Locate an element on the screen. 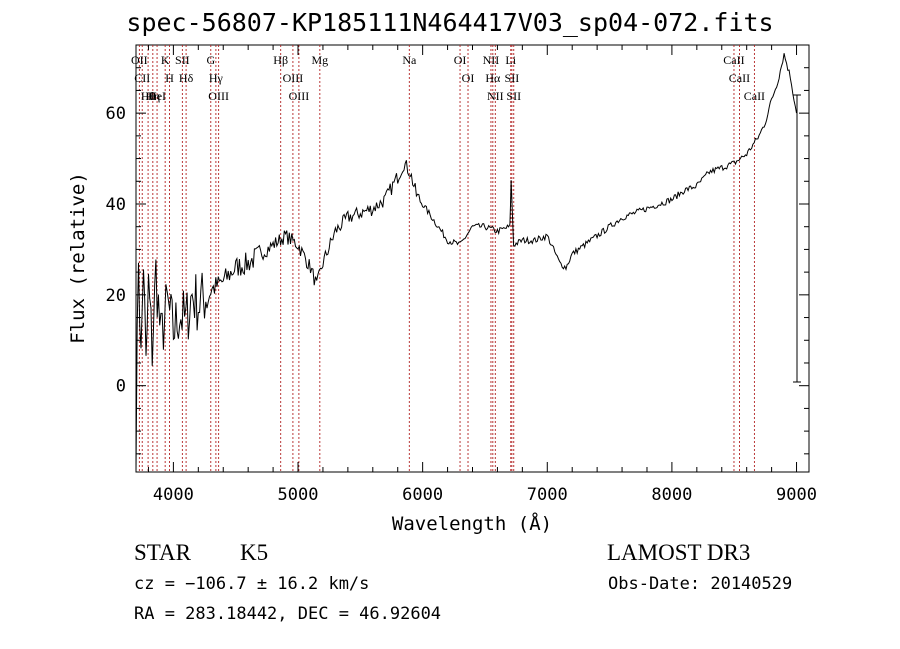 This screenshot has width=900, height=649. x-tick-label: 6000 is located at coordinates (422, 495).